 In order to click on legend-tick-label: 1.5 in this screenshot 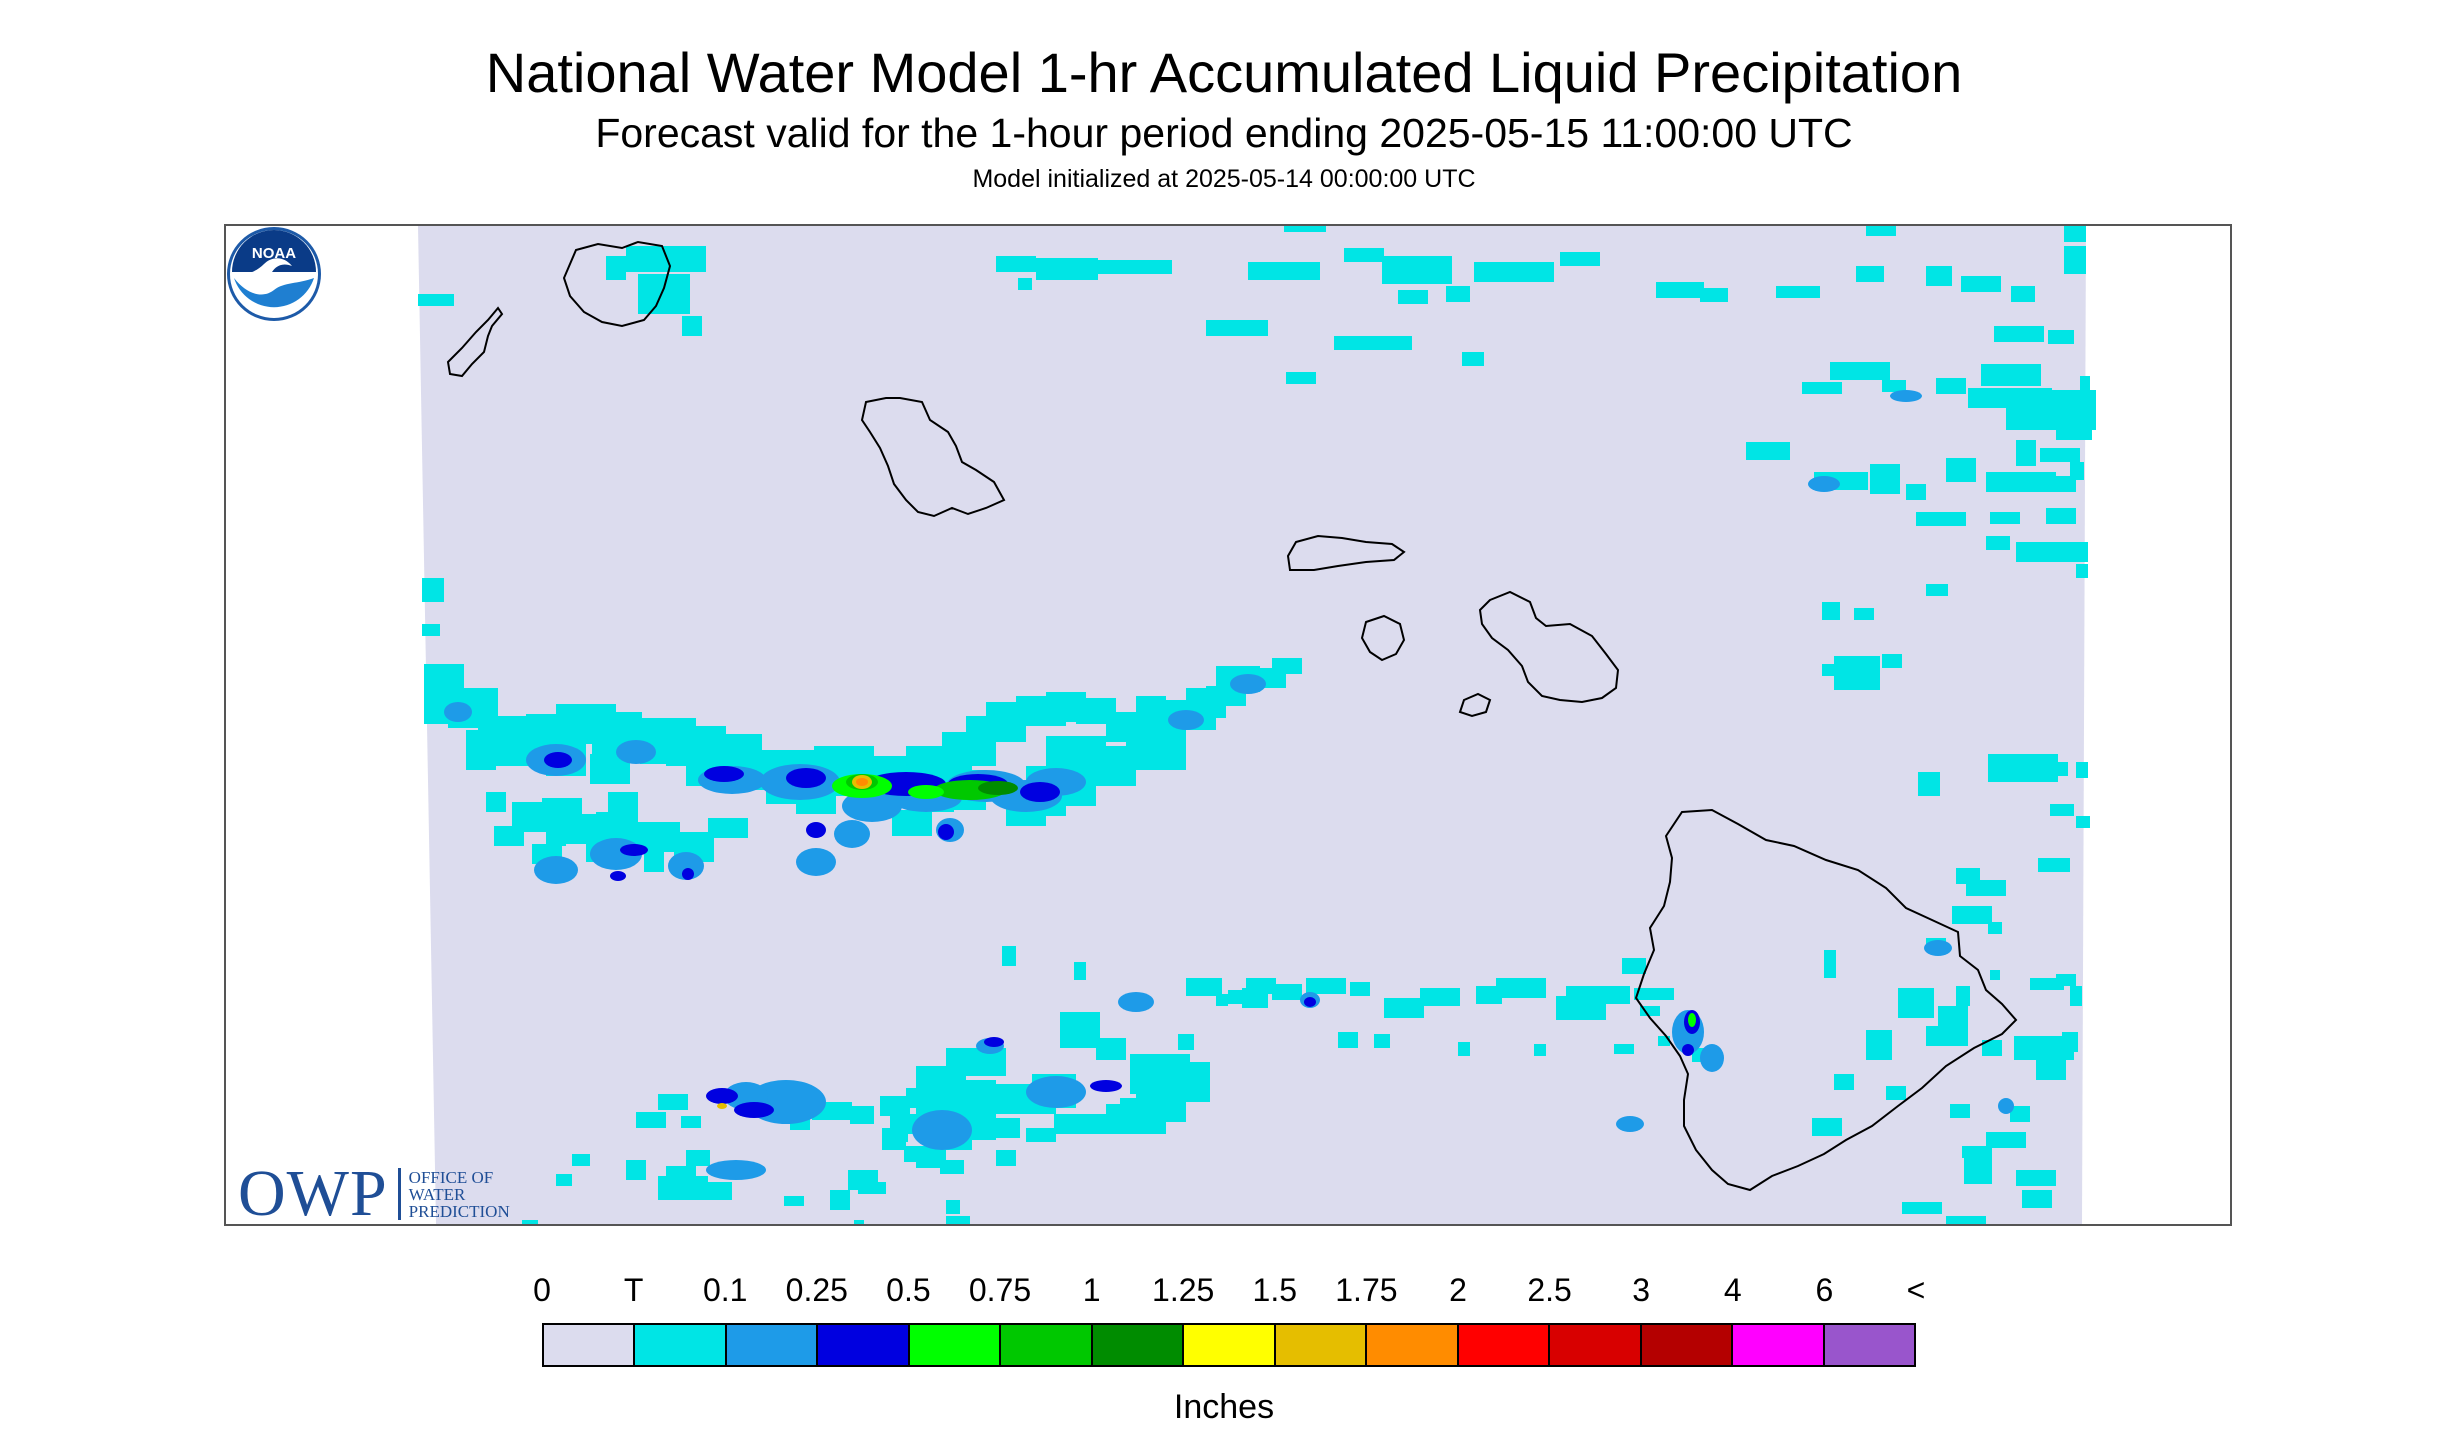, I will do `click(1275, 1290)`.